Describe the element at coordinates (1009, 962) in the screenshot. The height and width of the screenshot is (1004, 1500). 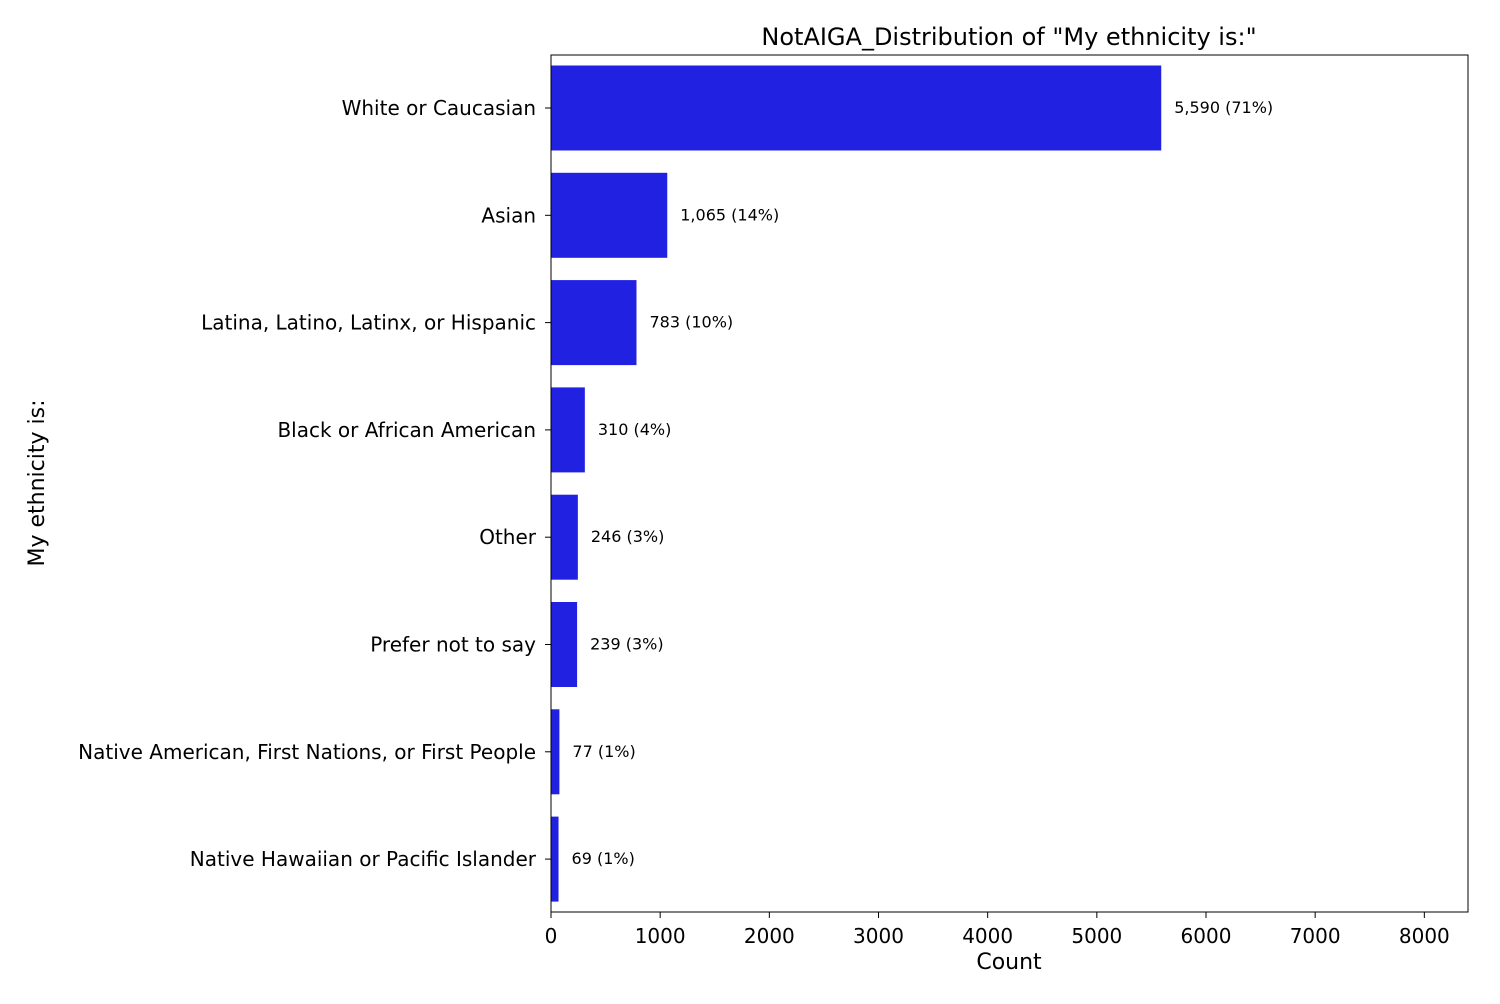
I see `x-axis-label: Count` at that location.